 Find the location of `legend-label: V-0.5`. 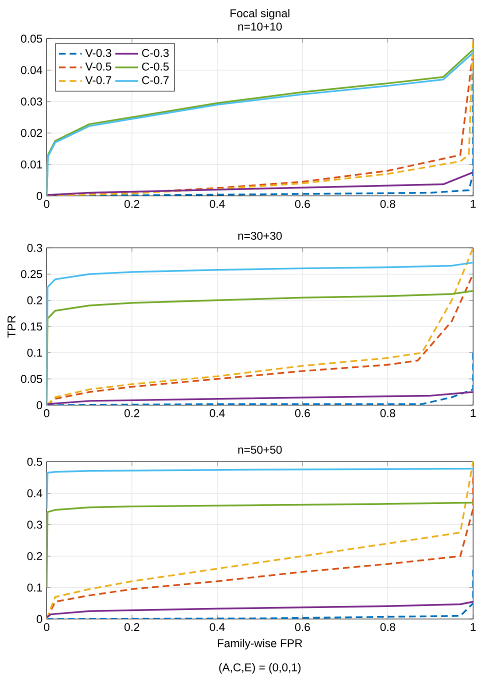

legend-label: V-0.5 is located at coordinates (98, 66).